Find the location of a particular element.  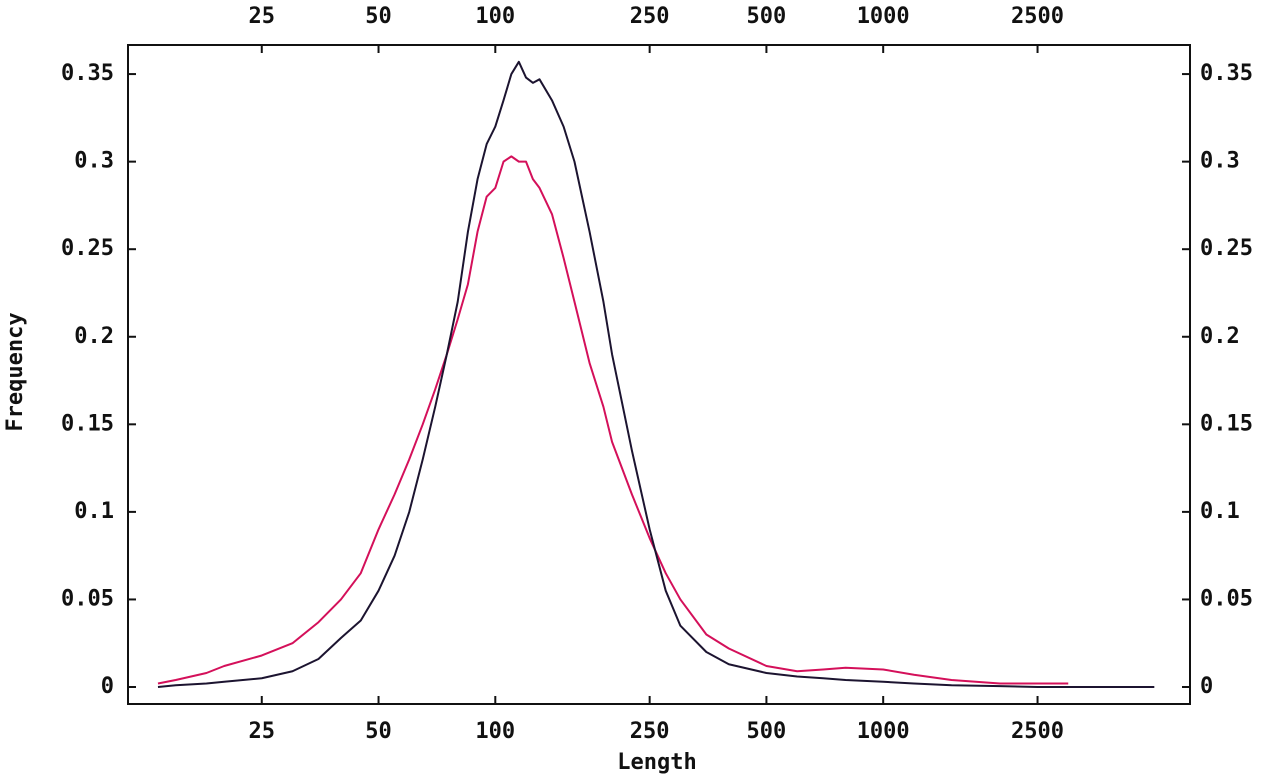

x2-tick-label: 1000 is located at coordinates (883, 16).